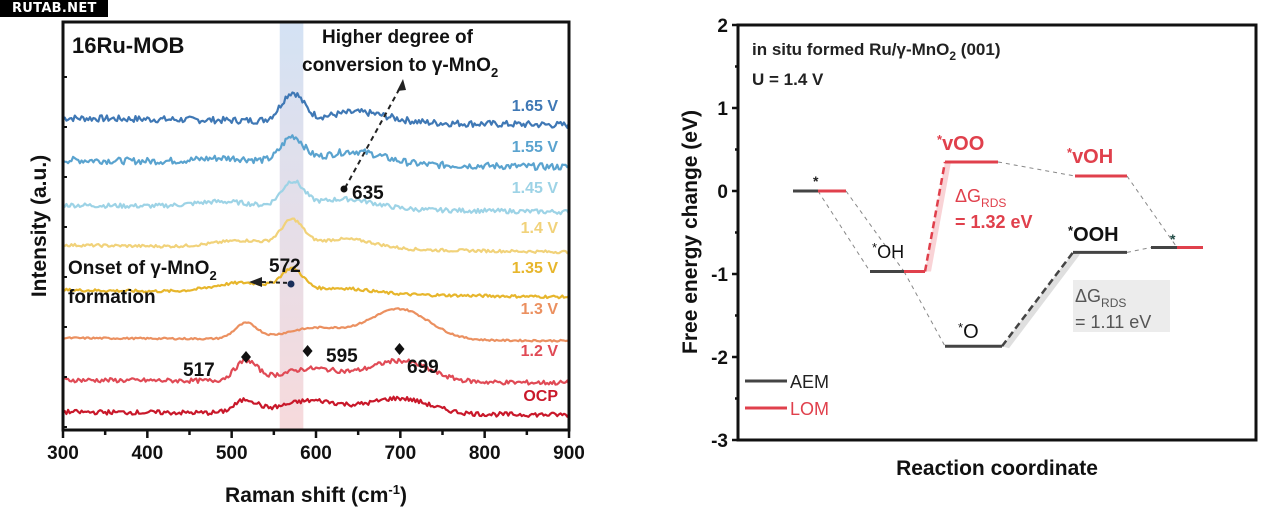  What do you see at coordinates (968, 331) in the screenshot?
I see `state-label-o: *O` at bounding box center [968, 331].